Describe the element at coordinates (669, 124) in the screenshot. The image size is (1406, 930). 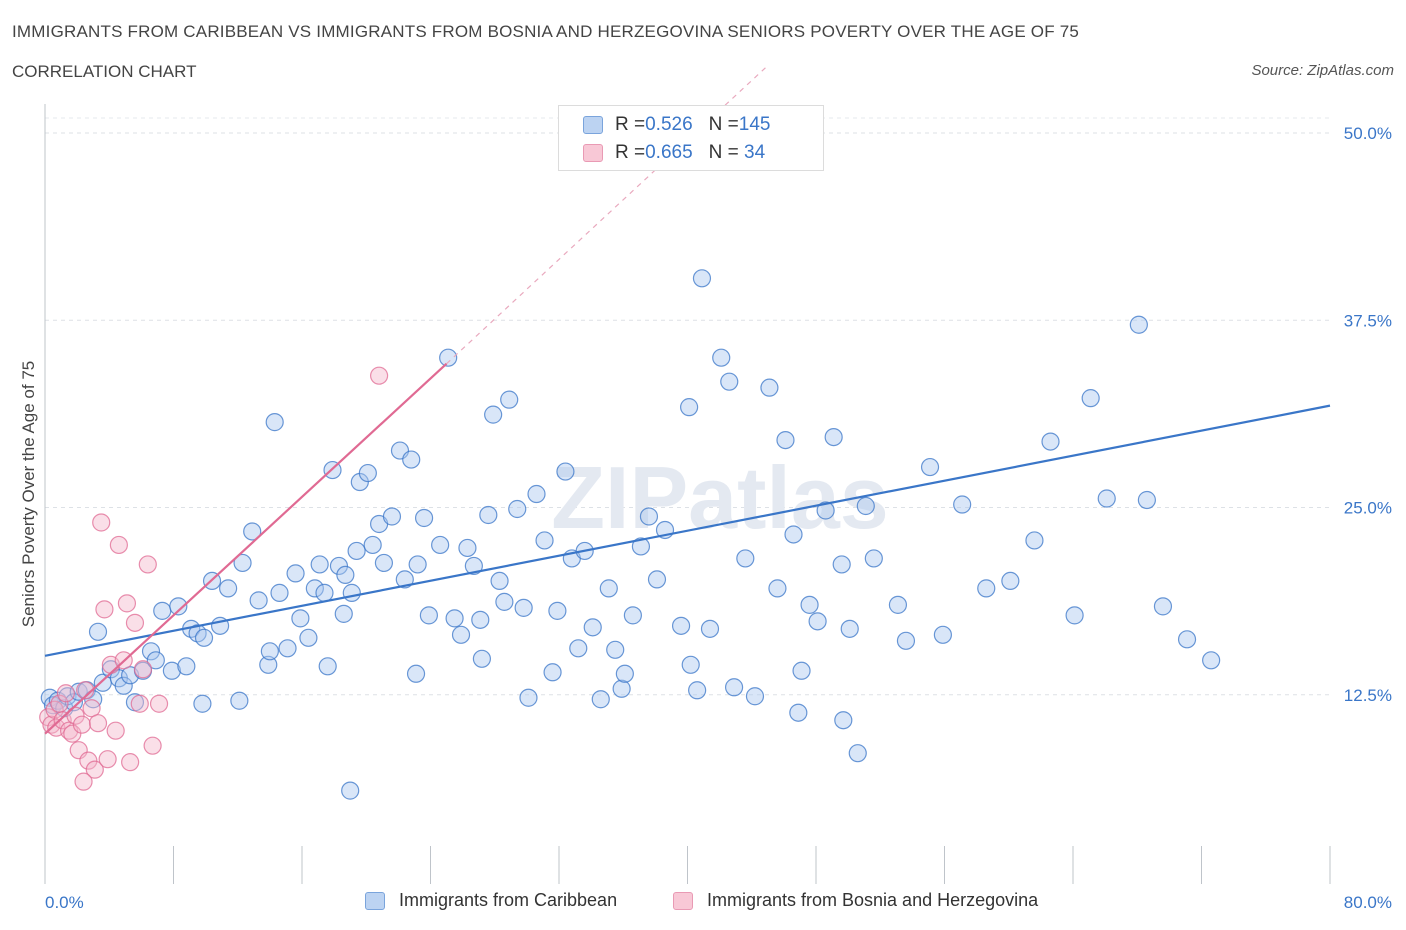
I see `legend-r-value: 0.526` at that location.